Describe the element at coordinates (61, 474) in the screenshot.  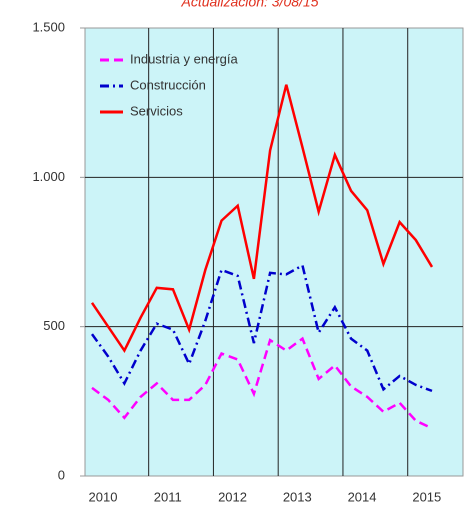
I see `y-tick-label: 0` at that location.